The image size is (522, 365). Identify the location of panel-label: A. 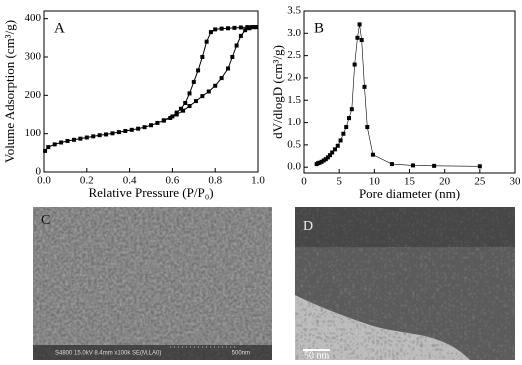
(59, 28).